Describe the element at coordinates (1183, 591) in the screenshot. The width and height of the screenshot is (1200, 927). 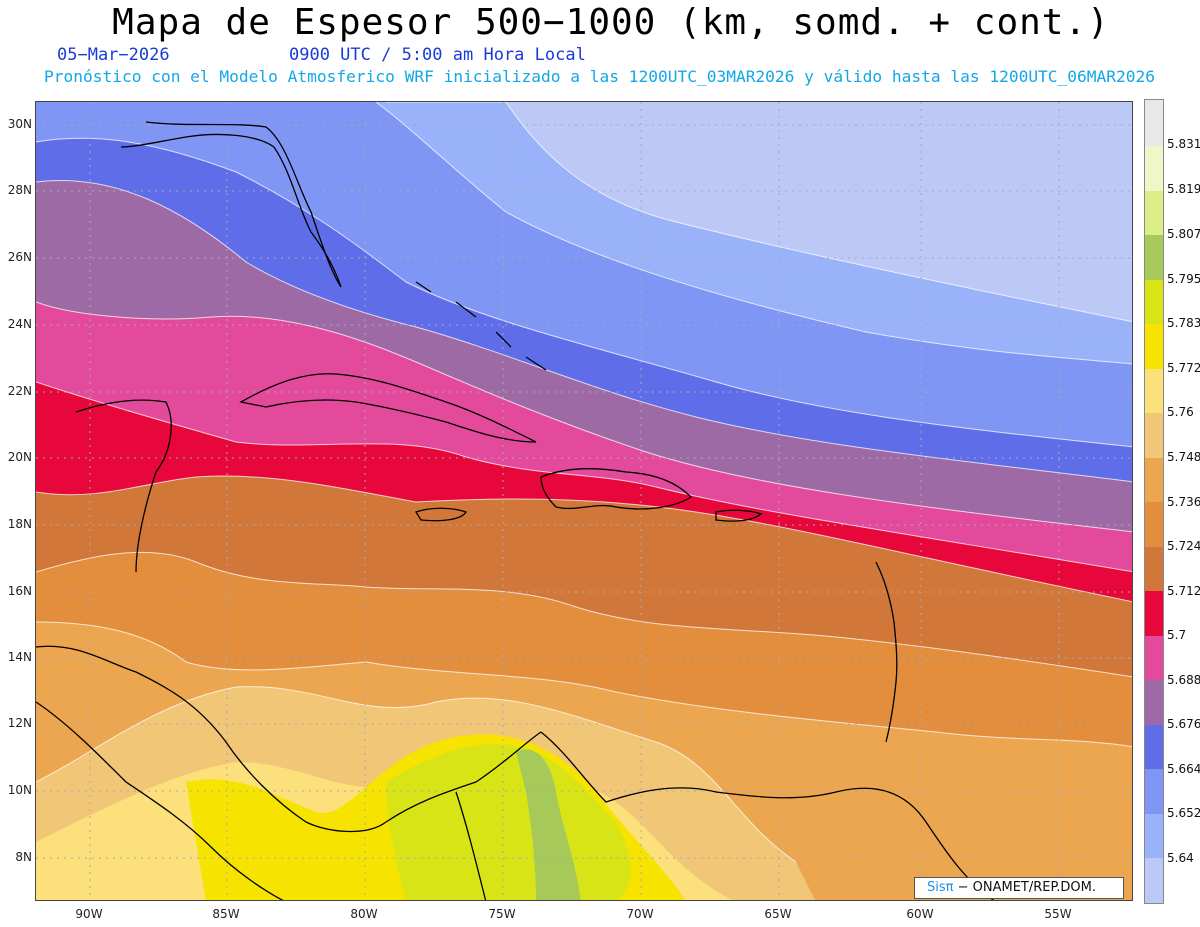
I see `colorbar-label: 5.712` at that location.